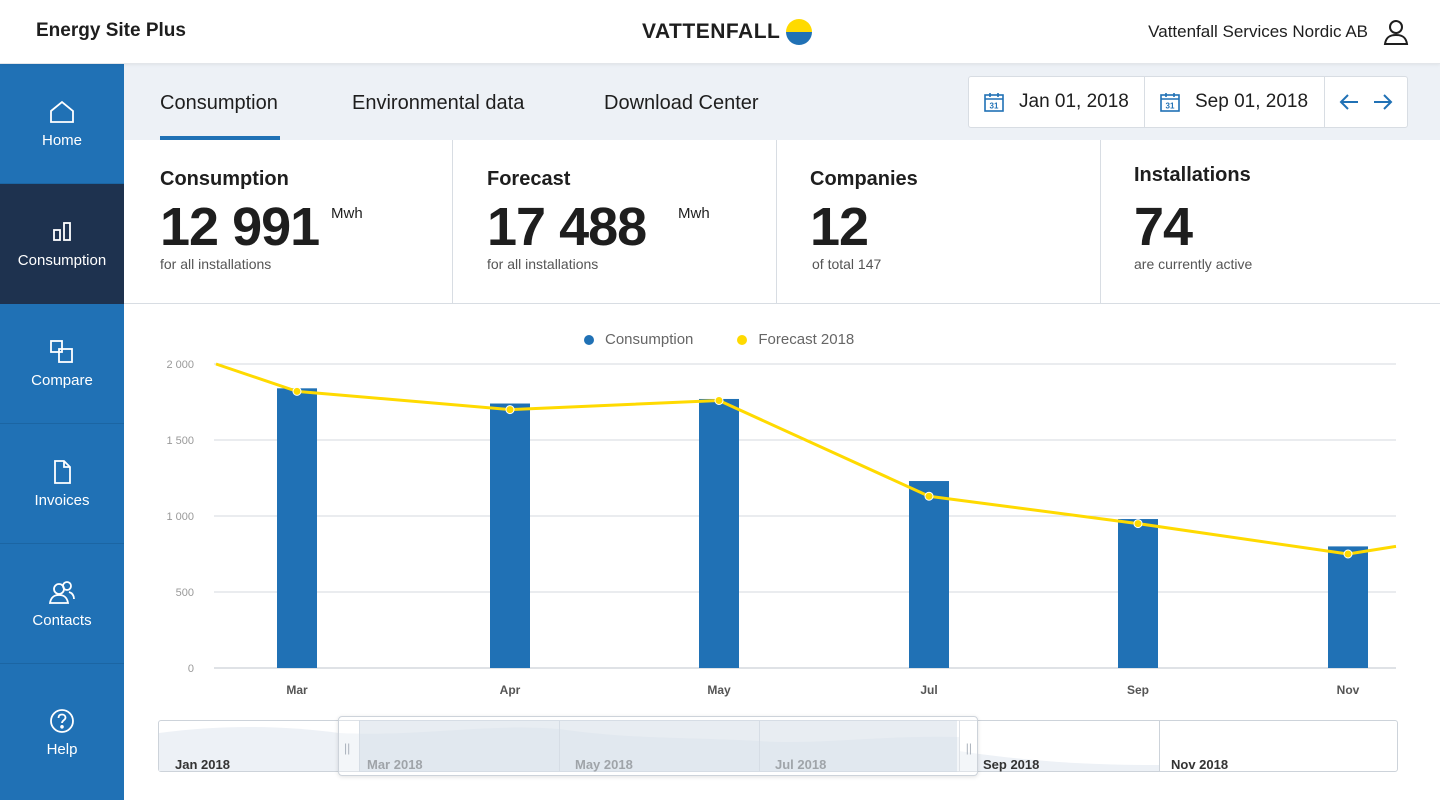 This screenshot has height=800, width=1440. What do you see at coordinates (240, 227) in the screenshot?
I see `kpi-value: 12 991` at bounding box center [240, 227].